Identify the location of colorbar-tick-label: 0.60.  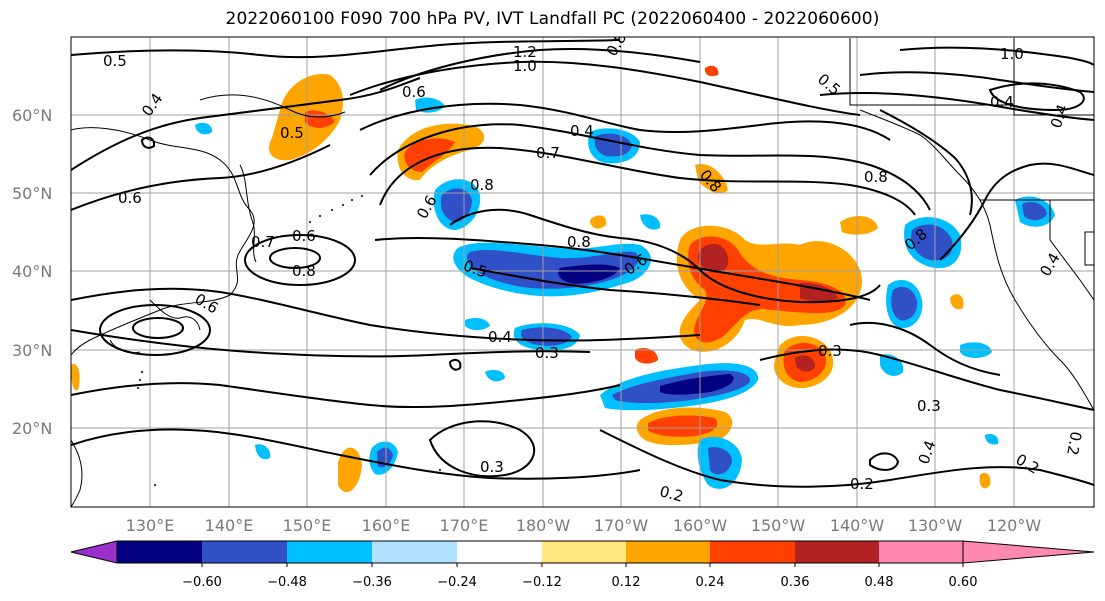
(963, 582).